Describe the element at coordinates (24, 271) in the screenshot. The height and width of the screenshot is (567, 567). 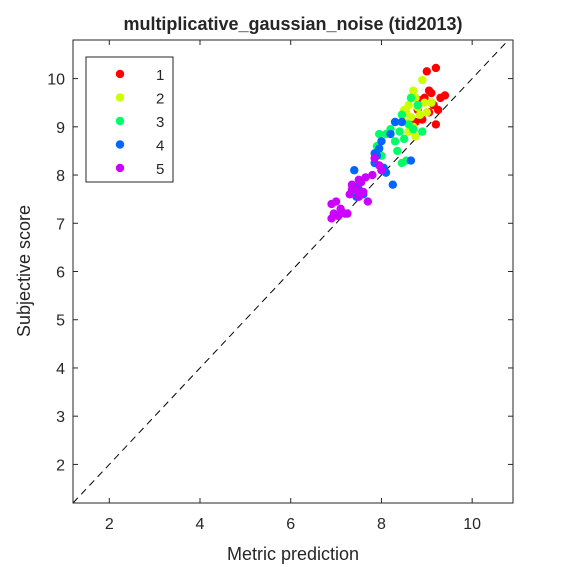
I see `y-axis-label: Subjective score` at that location.